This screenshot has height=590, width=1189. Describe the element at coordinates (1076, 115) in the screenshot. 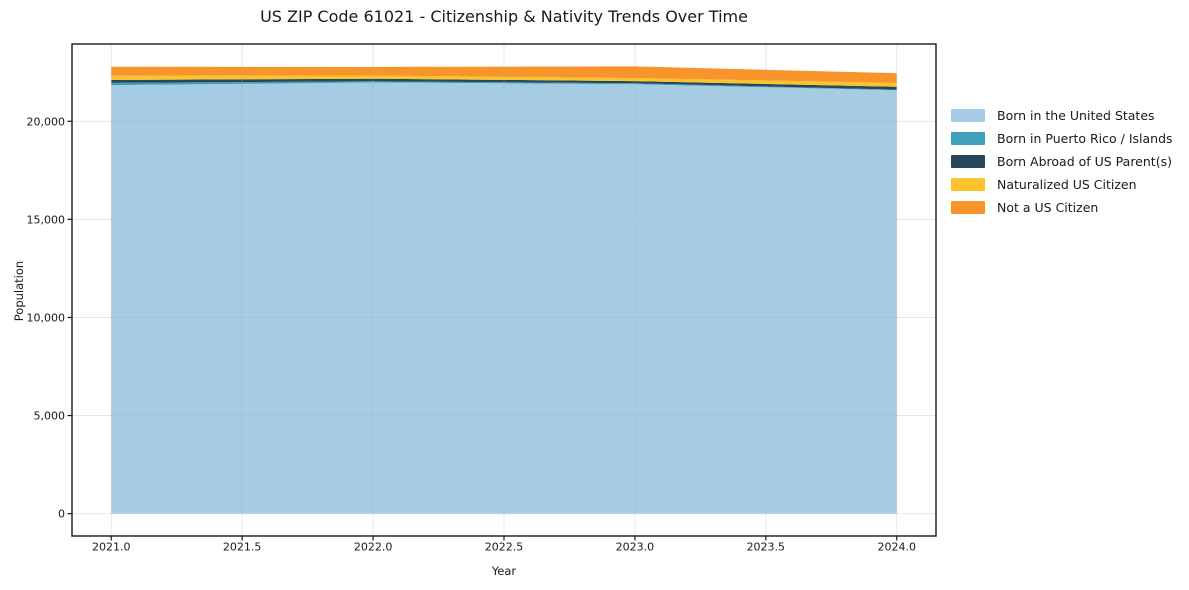

I see `legend-label: Born in the United States` at that location.